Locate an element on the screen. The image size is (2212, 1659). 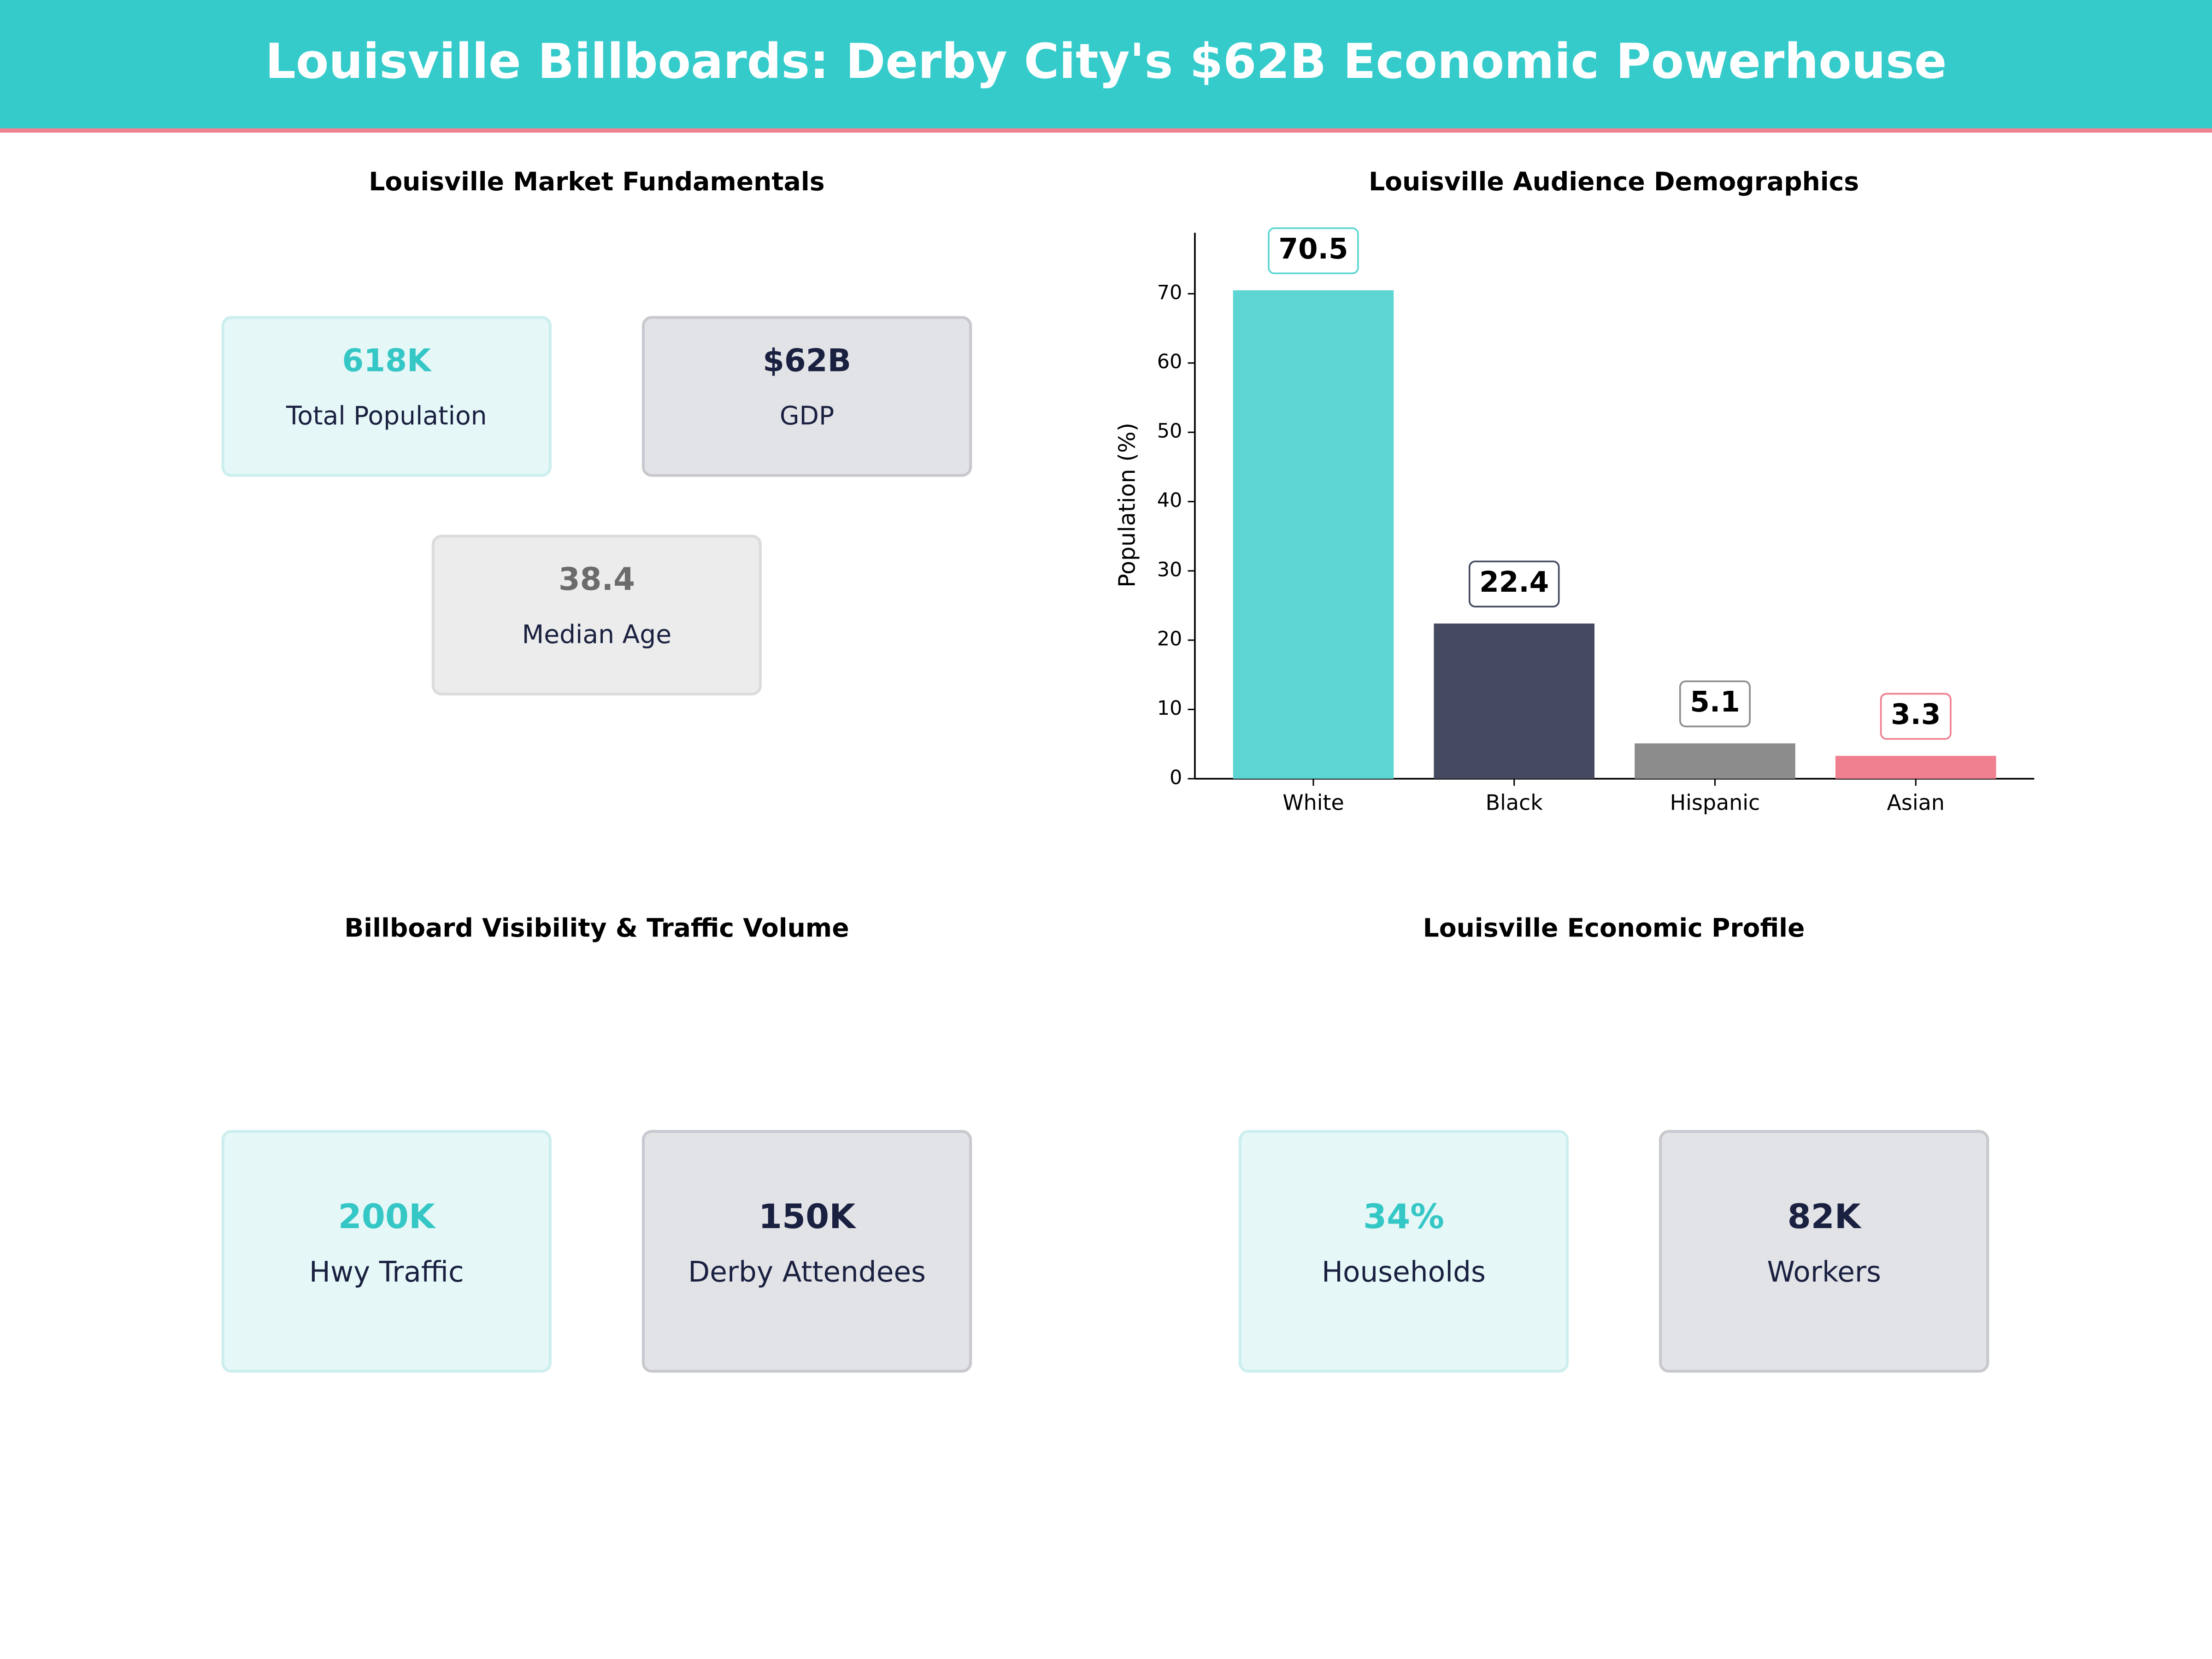
chart-title: Louisville Audience Demographics is located at coordinates (1614, 181).